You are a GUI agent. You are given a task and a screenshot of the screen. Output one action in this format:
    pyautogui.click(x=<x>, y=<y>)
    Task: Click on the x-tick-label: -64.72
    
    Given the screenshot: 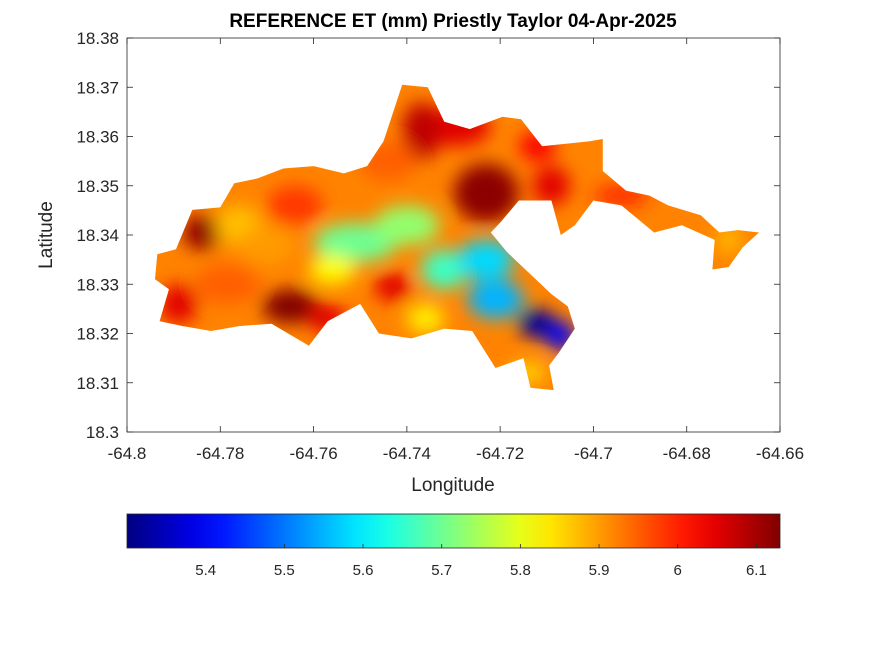 What is the action you would take?
    pyautogui.click(x=500, y=453)
    